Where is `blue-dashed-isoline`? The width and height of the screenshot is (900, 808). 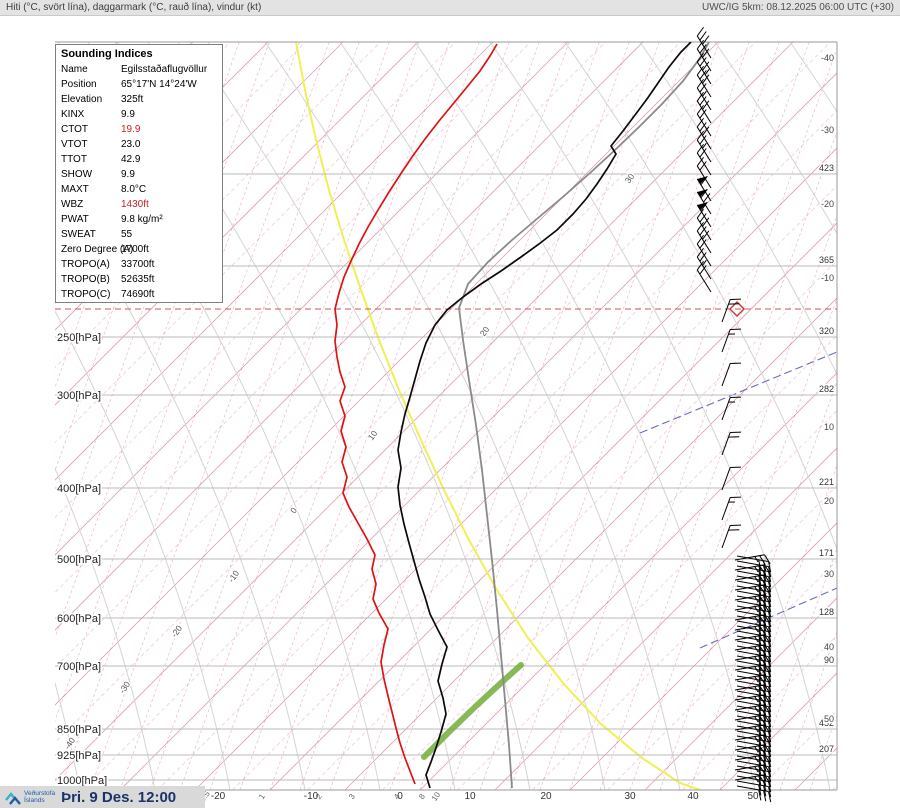
blue-dashed-isoline is located at coordinates (738, 392).